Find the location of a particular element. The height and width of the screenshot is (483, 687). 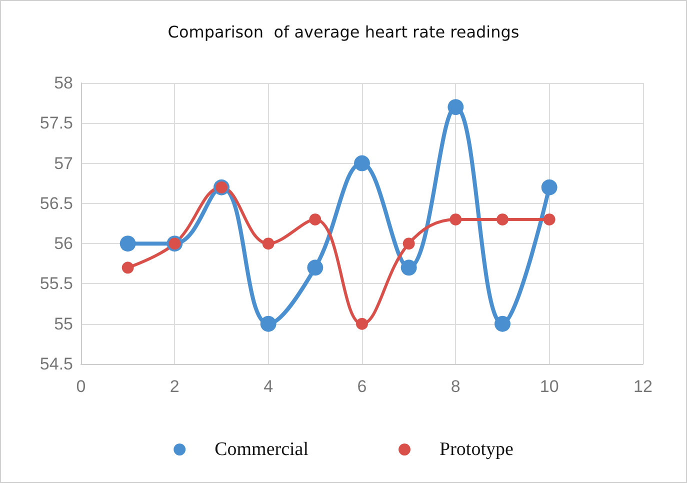

y-tick-label: 55.5 is located at coordinates (56, 284).